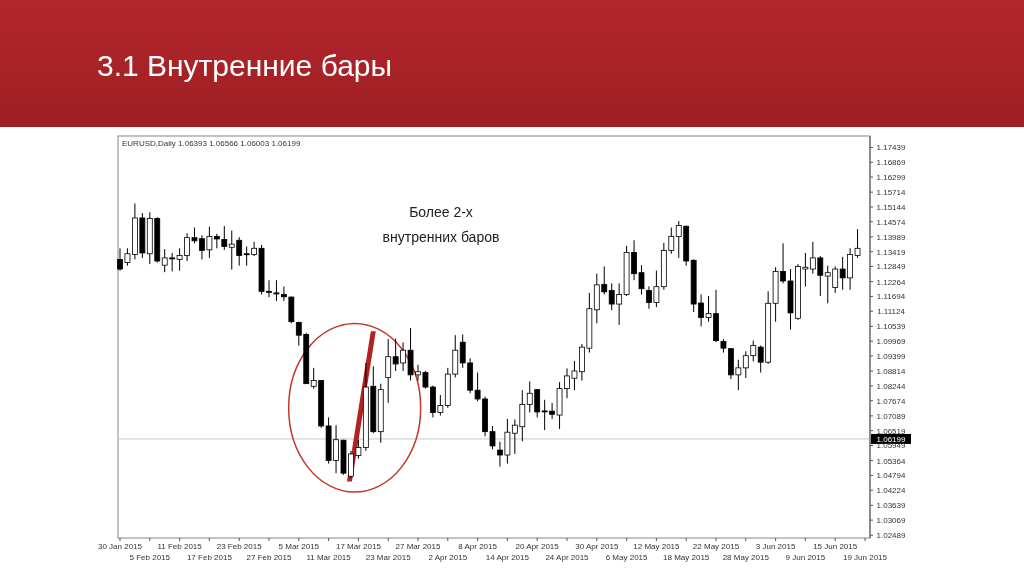 This screenshot has height=574, width=1024. What do you see at coordinates (891, 267) in the screenshot?
I see `y-tick-label: 1.12849` at bounding box center [891, 267].